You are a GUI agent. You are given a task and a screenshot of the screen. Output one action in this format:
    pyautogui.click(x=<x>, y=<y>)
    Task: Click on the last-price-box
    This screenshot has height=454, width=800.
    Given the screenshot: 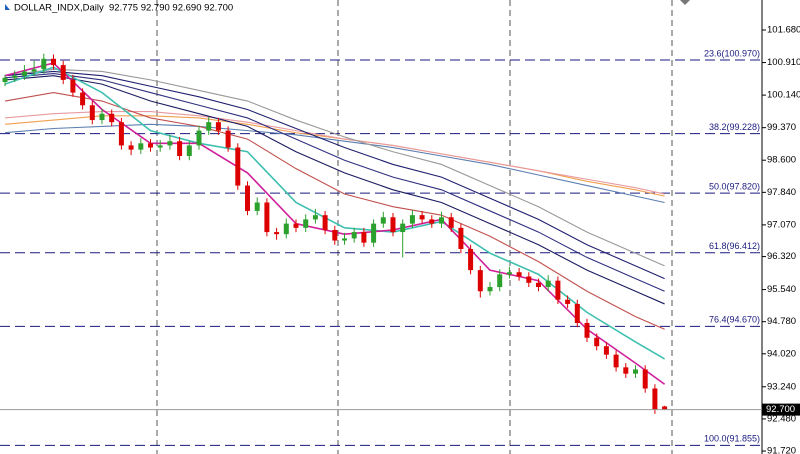 What is the action you would take?
    pyautogui.click(x=781, y=409)
    